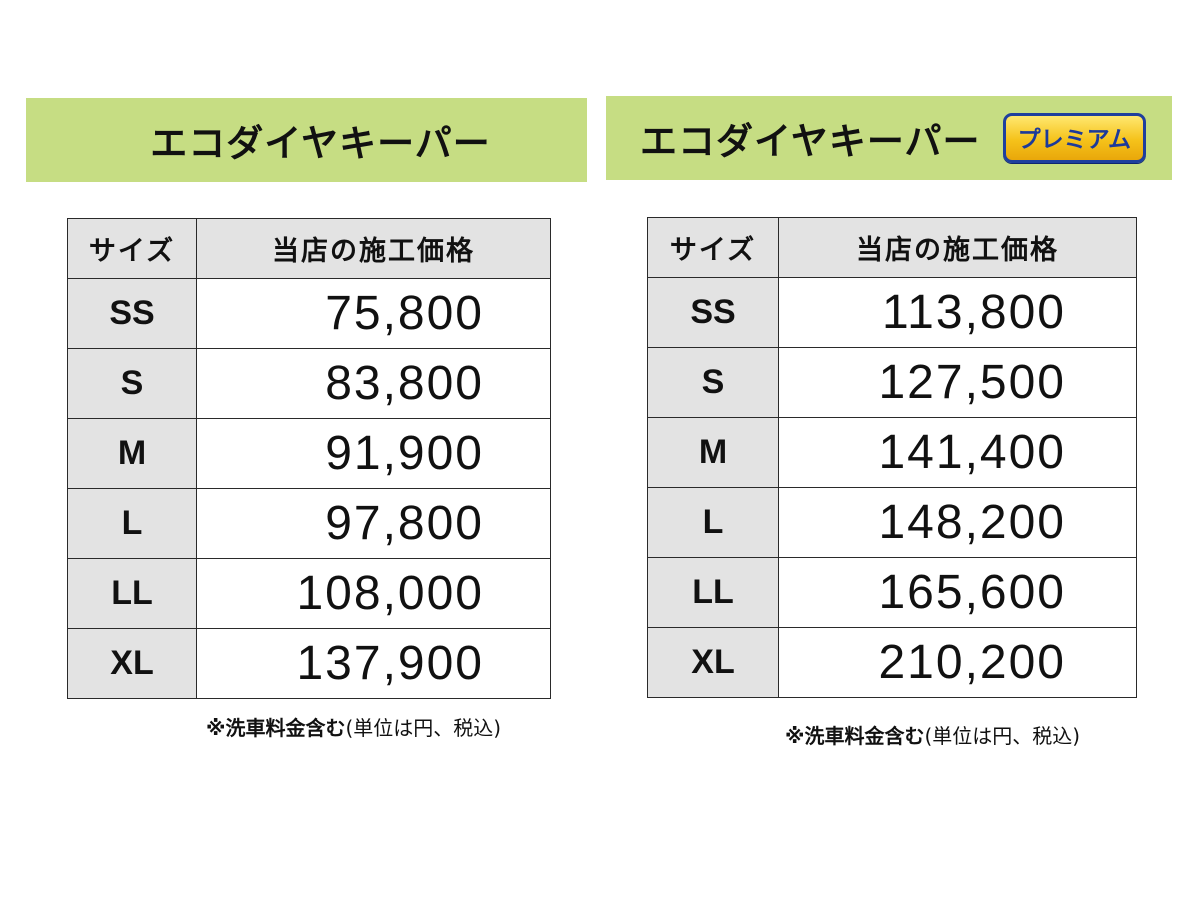 The height and width of the screenshot is (900, 1200). Describe the element at coordinates (1002, 736) in the screenshot. I see `right-footnote-detail: (単位は円、税込)` at that location.